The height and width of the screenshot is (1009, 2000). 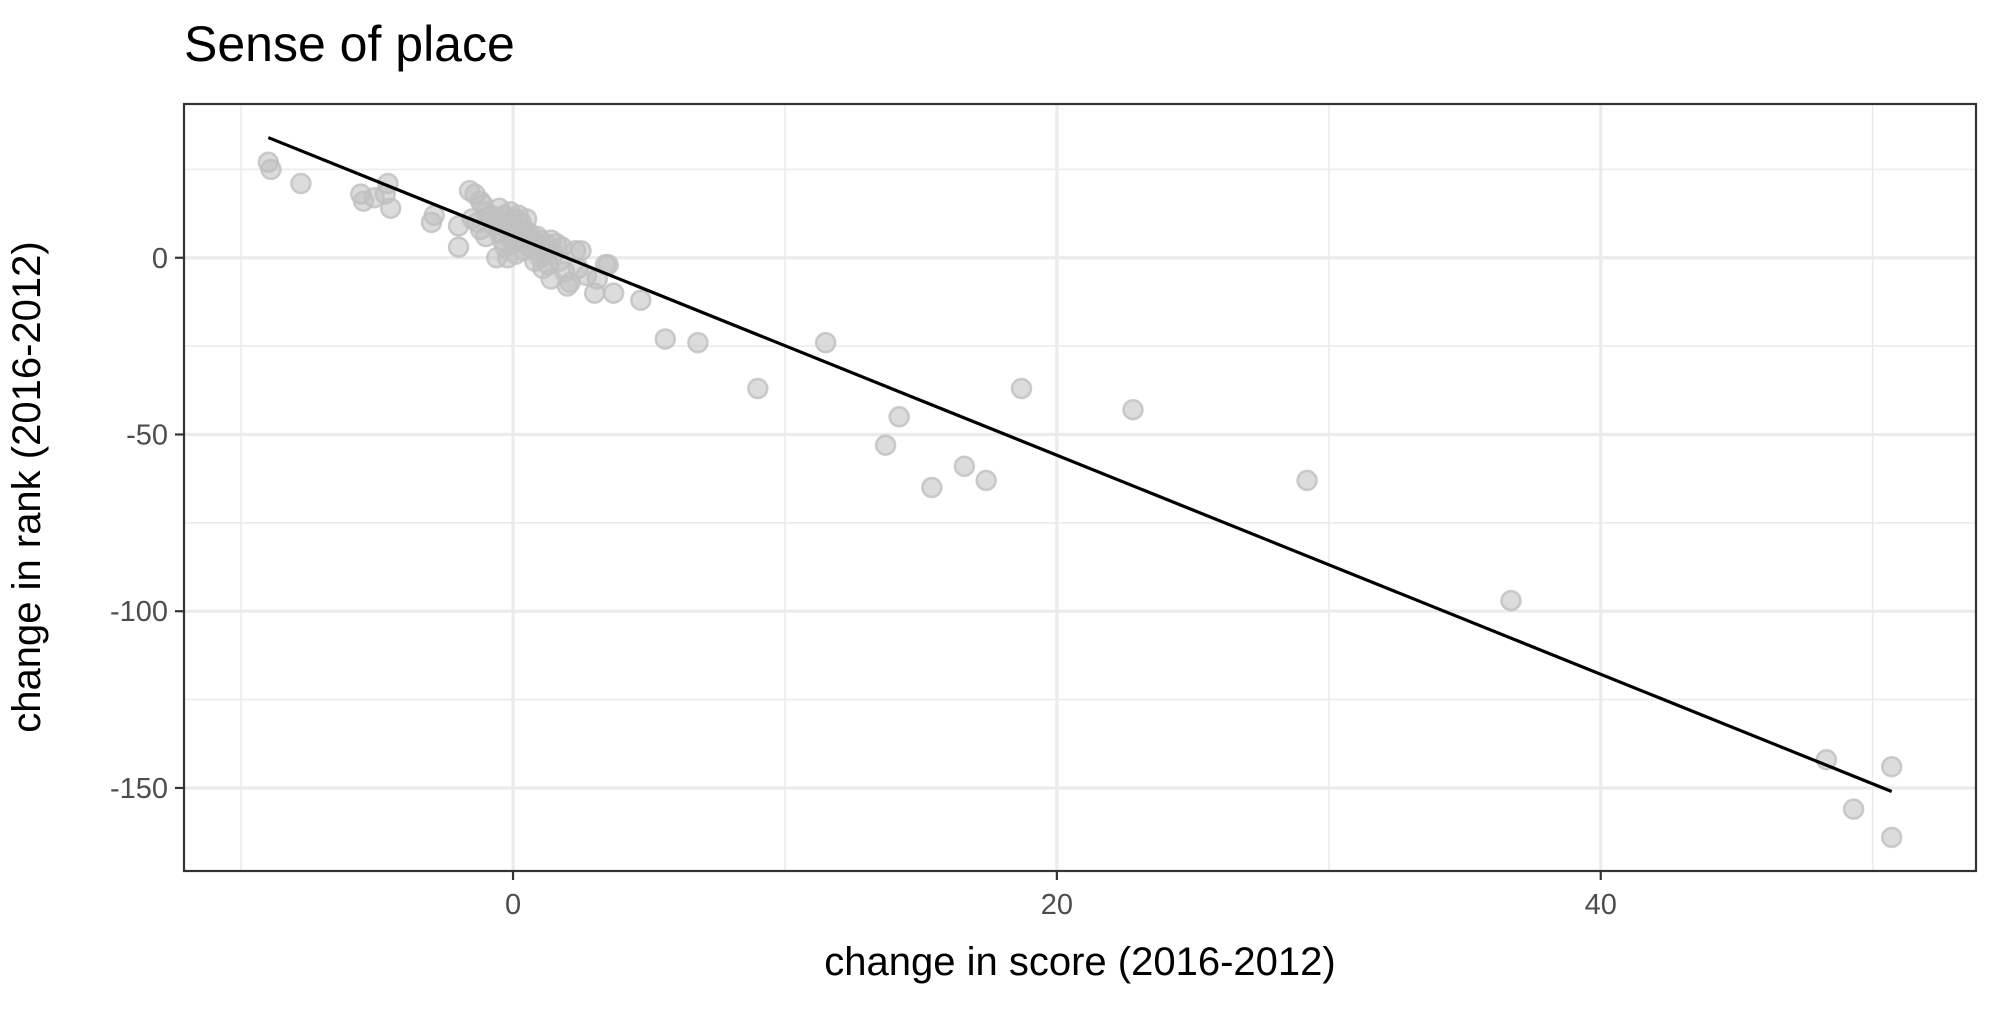 What do you see at coordinates (1057, 905) in the screenshot?
I see `x-tick-label: 20` at bounding box center [1057, 905].